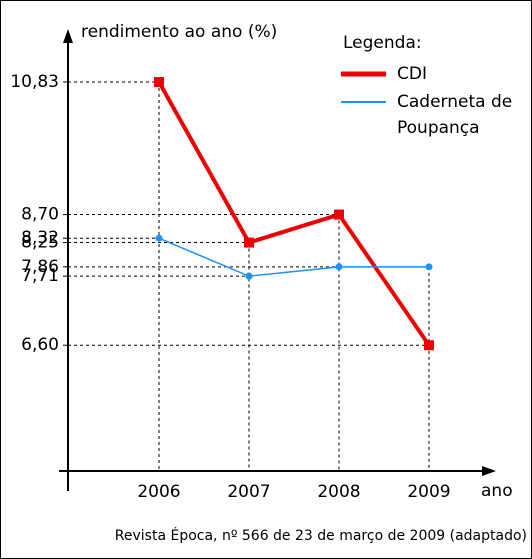 This screenshot has width=532, height=559. What do you see at coordinates (428, 492) in the screenshot?
I see `x-tick-label: 2009` at bounding box center [428, 492].